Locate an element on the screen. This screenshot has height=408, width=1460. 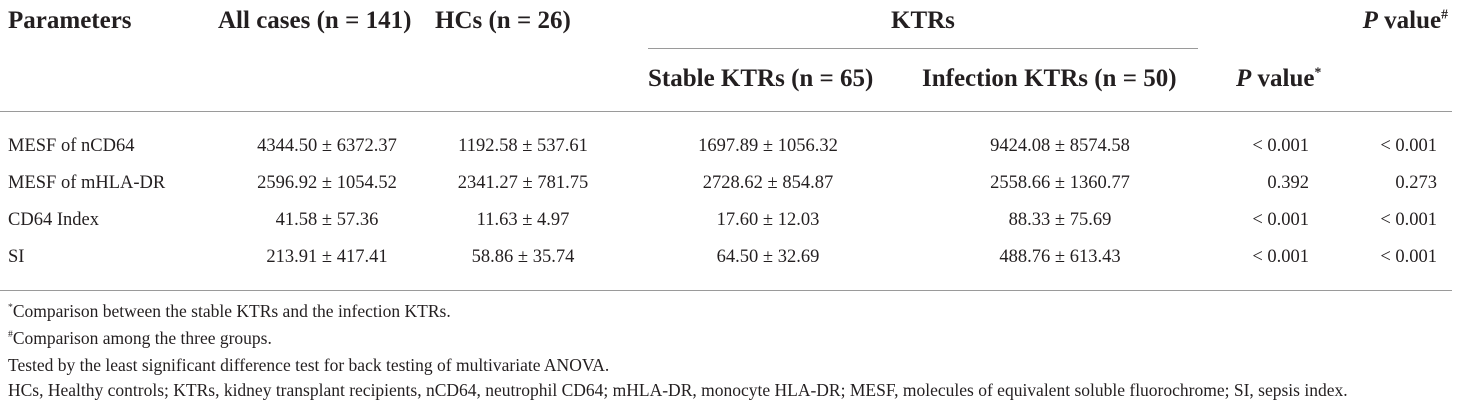
ktrs-span-rule is located at coordinates (923, 48).